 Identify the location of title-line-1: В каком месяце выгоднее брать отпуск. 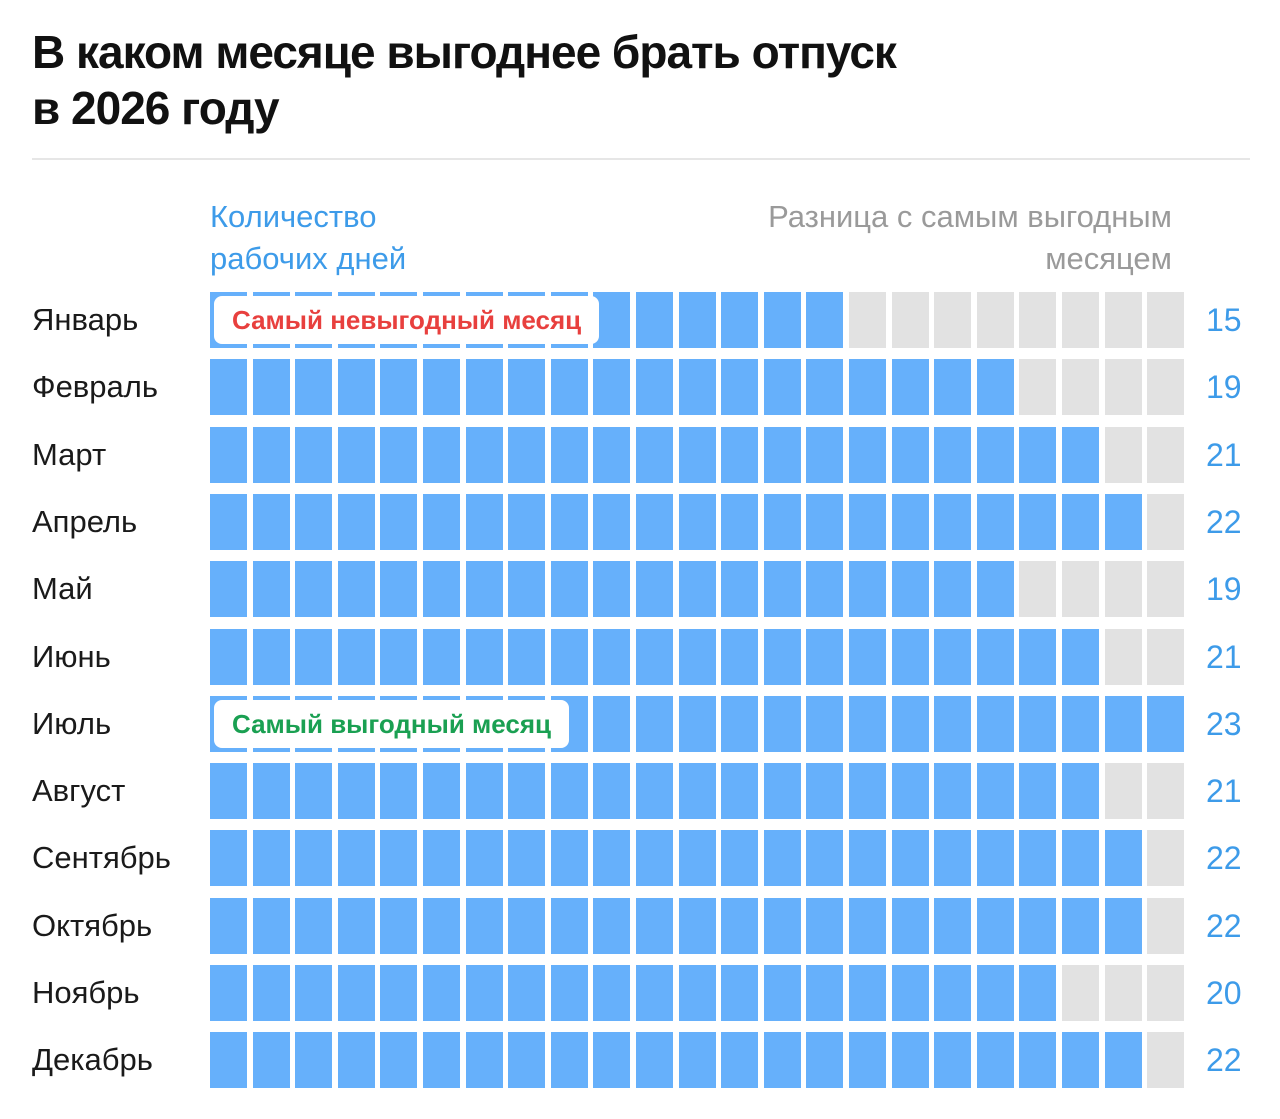
(464, 52).